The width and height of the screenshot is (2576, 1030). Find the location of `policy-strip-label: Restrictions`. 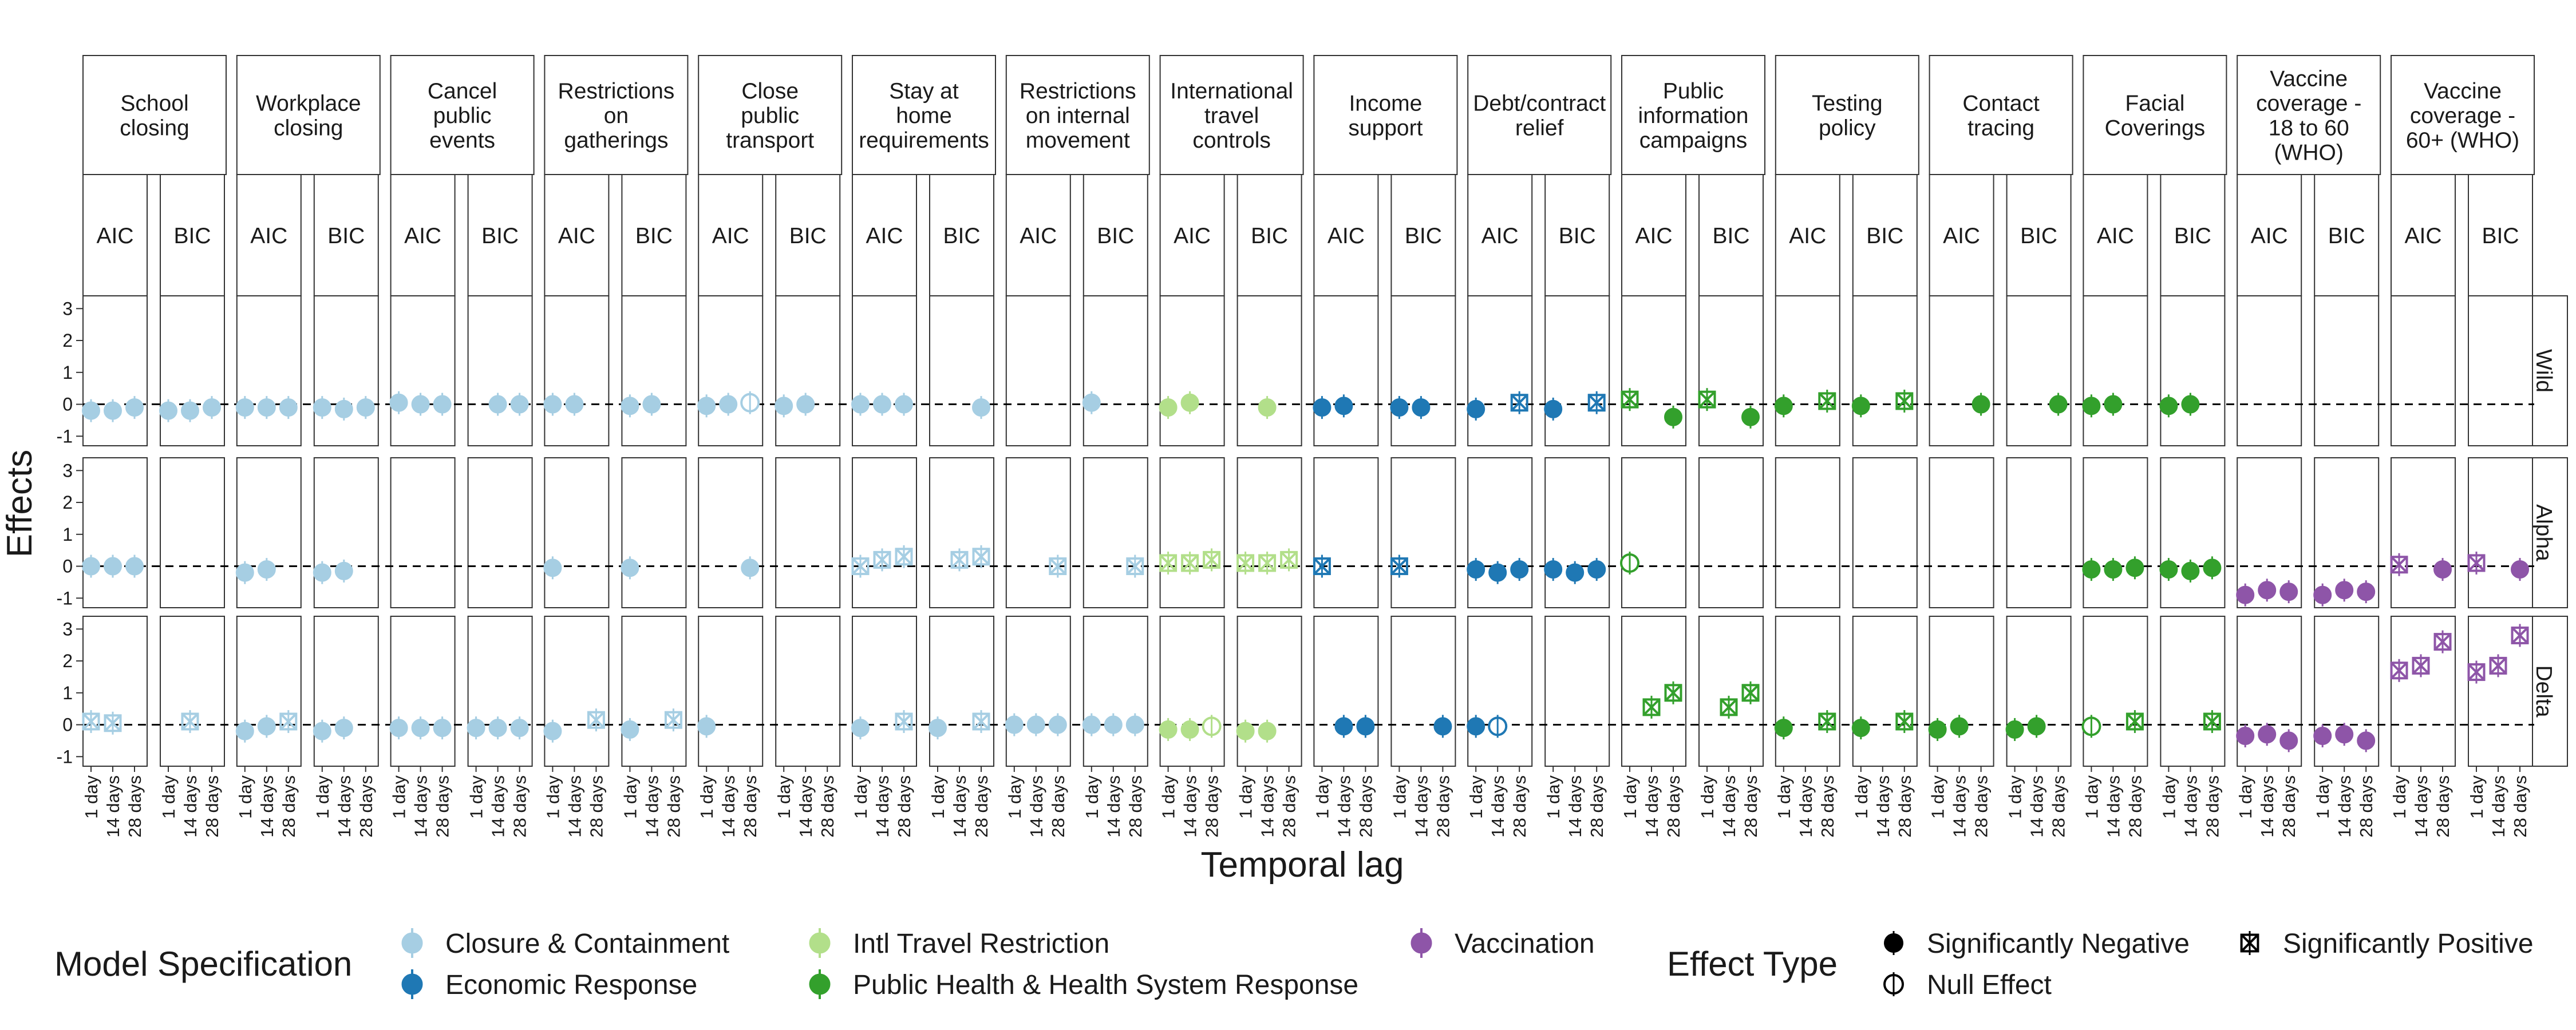

policy-strip-label: Restrictions is located at coordinates (1078, 91).